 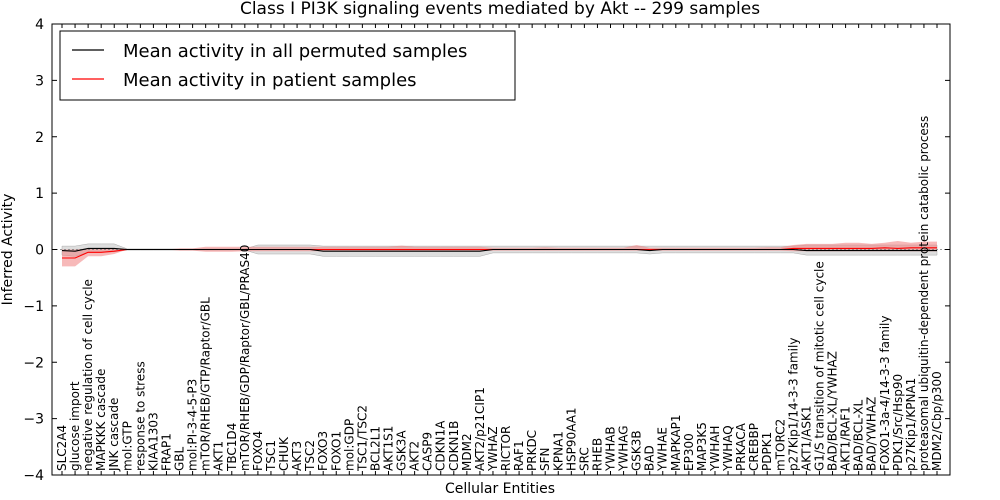 What do you see at coordinates (611, 449) in the screenshot?
I see `x-tick-label: YWHAB` at bounding box center [611, 449].